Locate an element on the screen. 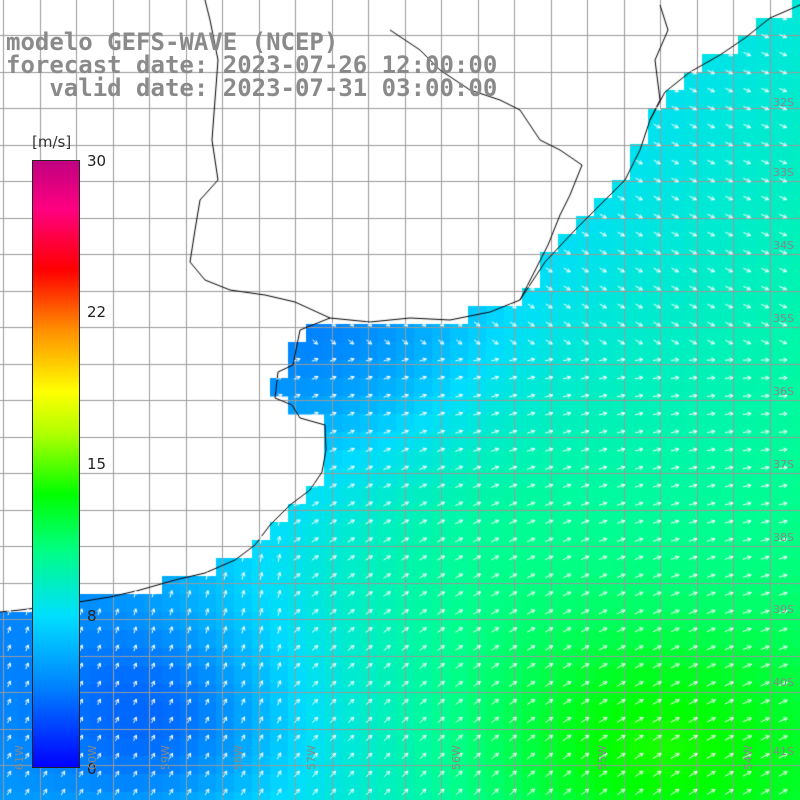 The height and width of the screenshot is (800, 800). lon-label: 56W is located at coordinates (456, 757).